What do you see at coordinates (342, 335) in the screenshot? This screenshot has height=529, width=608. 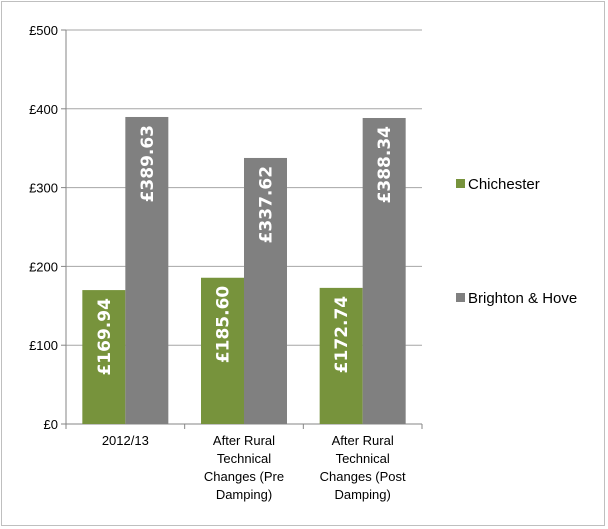 I see `data-label: £172.74` at bounding box center [342, 335].